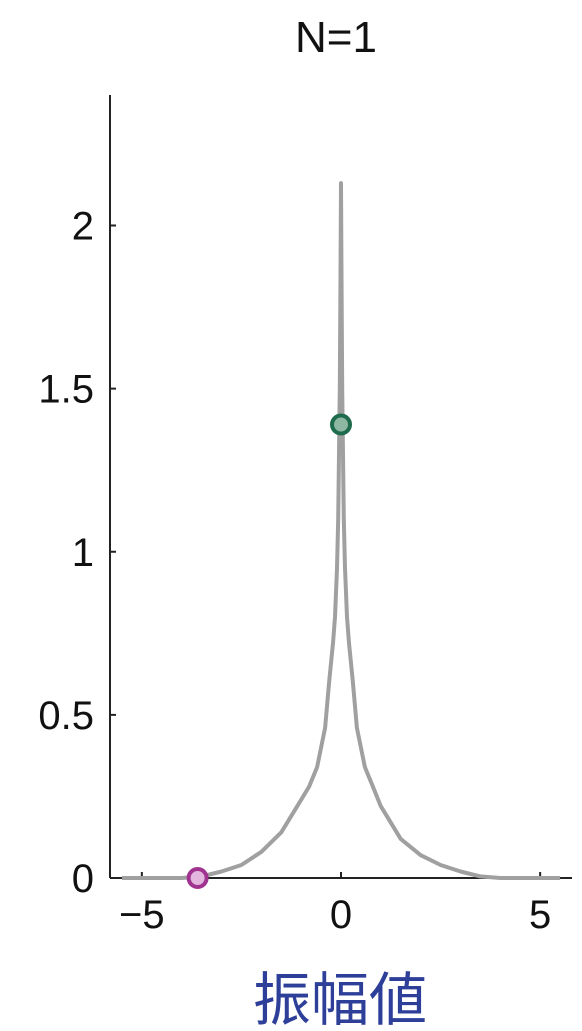 Image resolution: width=582 pixels, height=1031 pixels. I want to click on marker-layer, so click(269, 651).